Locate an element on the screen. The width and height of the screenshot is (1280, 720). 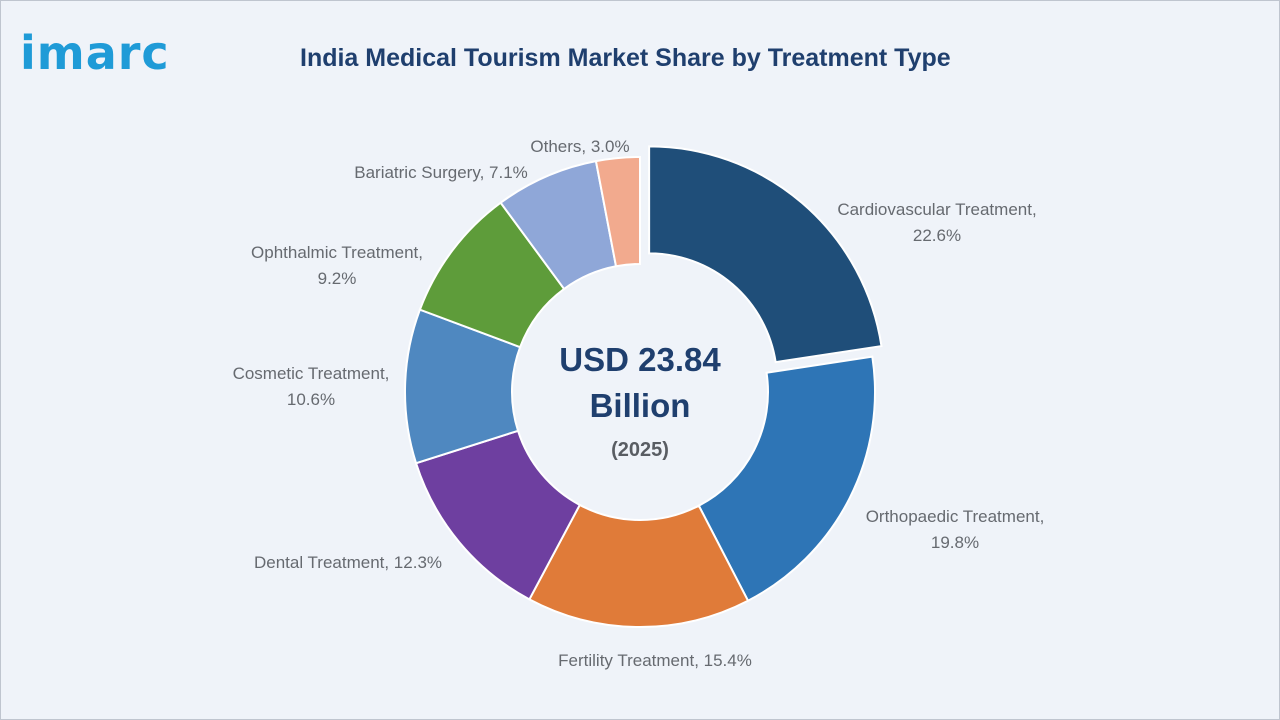
label-line: 9.2% is located at coordinates (337, 278).